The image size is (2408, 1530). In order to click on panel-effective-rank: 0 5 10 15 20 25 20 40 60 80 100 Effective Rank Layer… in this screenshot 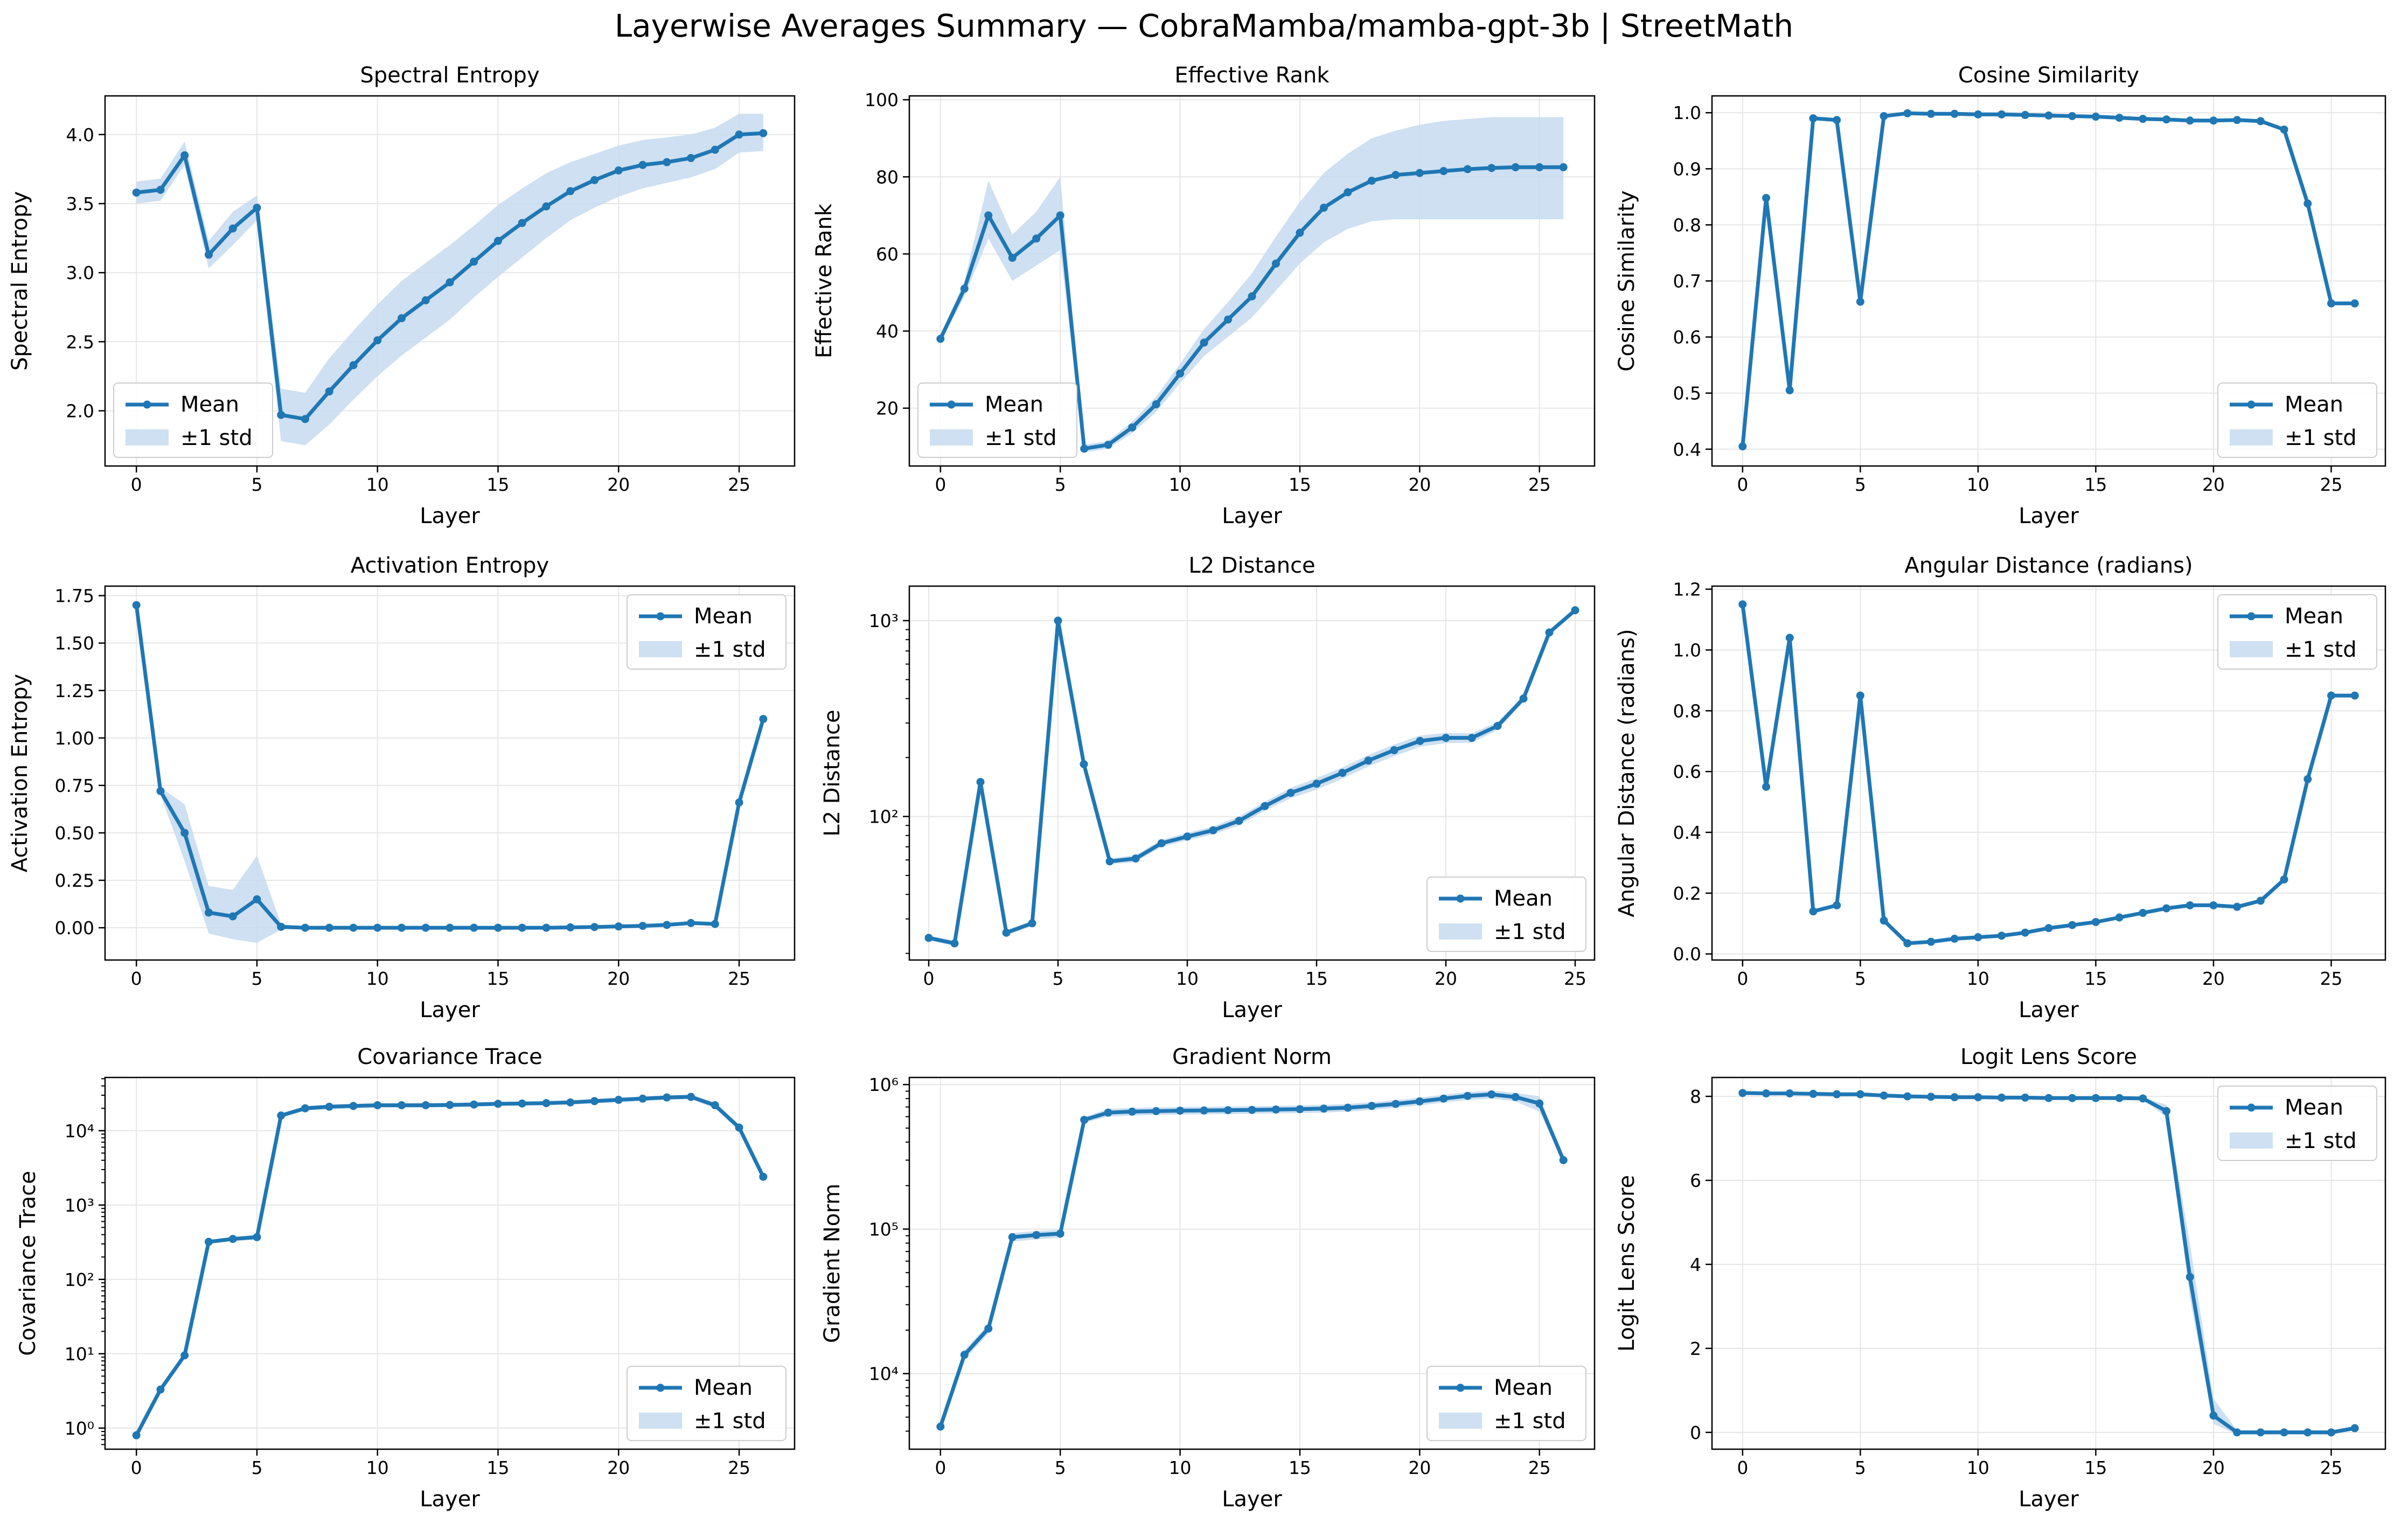, I will do `click(1204, 295)`.